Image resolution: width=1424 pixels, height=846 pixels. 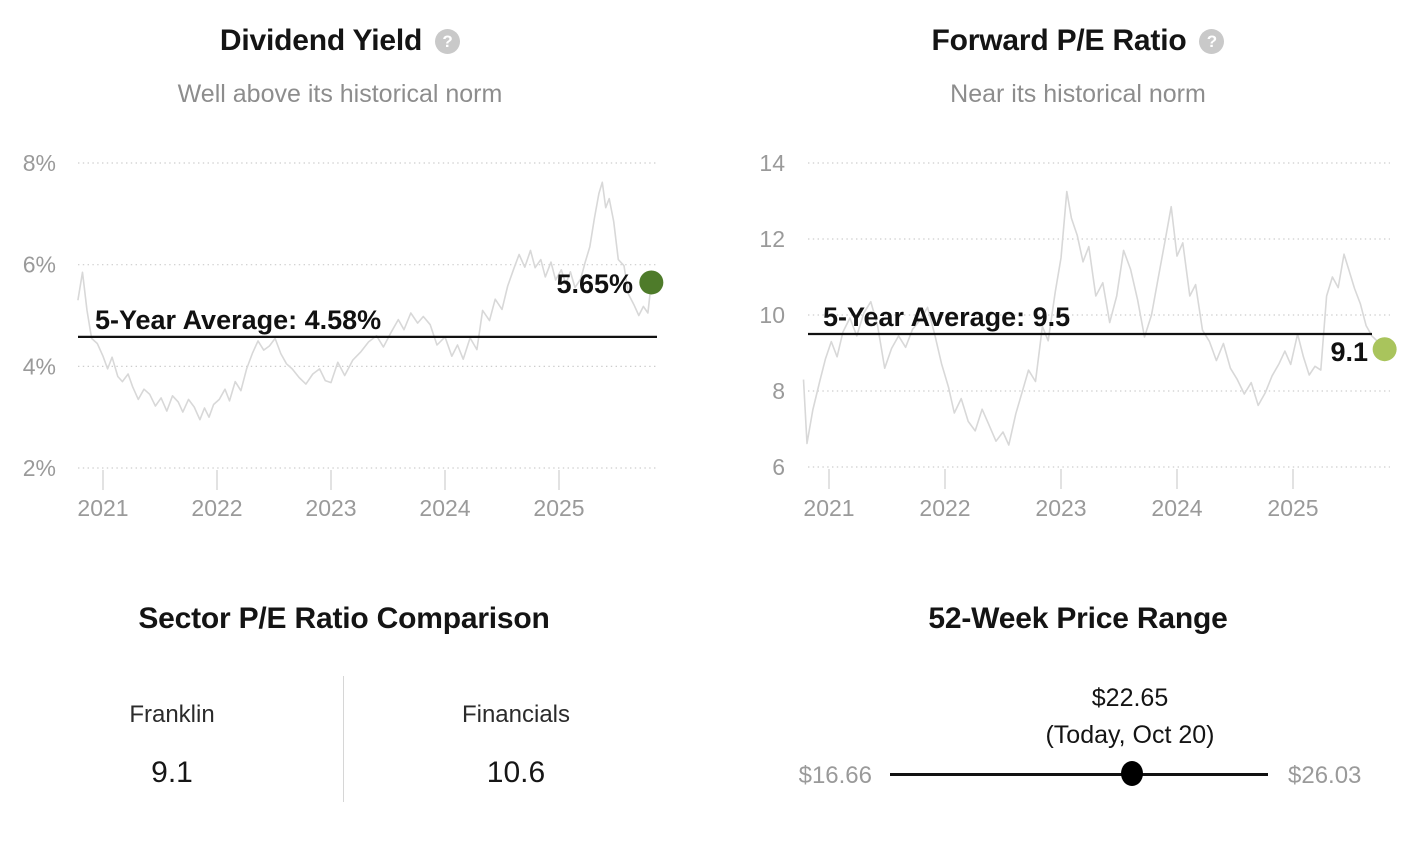 I want to click on price-range-title: 52-Week Price Range, so click(x=1078, y=618).